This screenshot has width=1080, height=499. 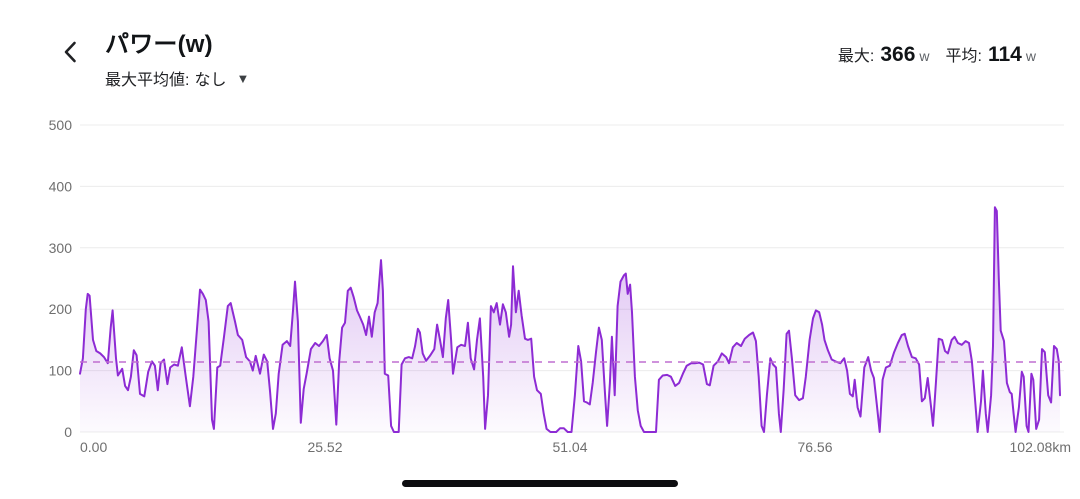 I want to click on x-tick-label: 102.08km, so click(x=1040, y=447).